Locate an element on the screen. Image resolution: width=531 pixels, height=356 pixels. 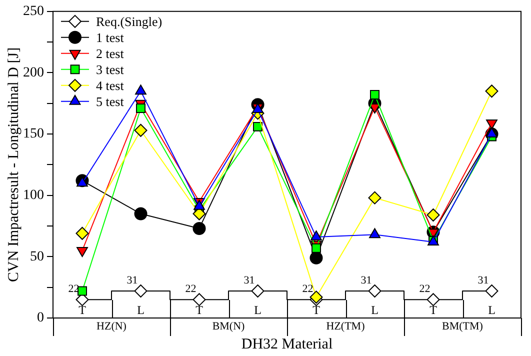
y-tick-label: 0 is located at coordinates (40, 318).